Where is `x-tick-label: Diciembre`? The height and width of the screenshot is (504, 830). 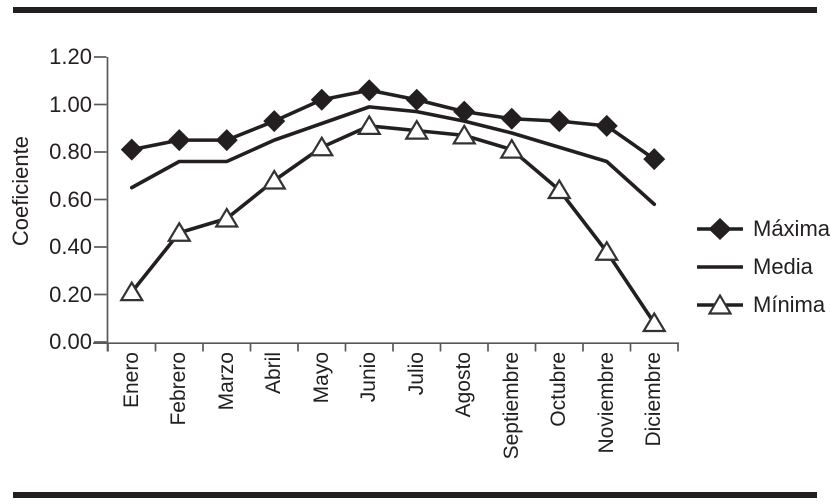 x-tick-label: Diciembre is located at coordinates (654, 399).